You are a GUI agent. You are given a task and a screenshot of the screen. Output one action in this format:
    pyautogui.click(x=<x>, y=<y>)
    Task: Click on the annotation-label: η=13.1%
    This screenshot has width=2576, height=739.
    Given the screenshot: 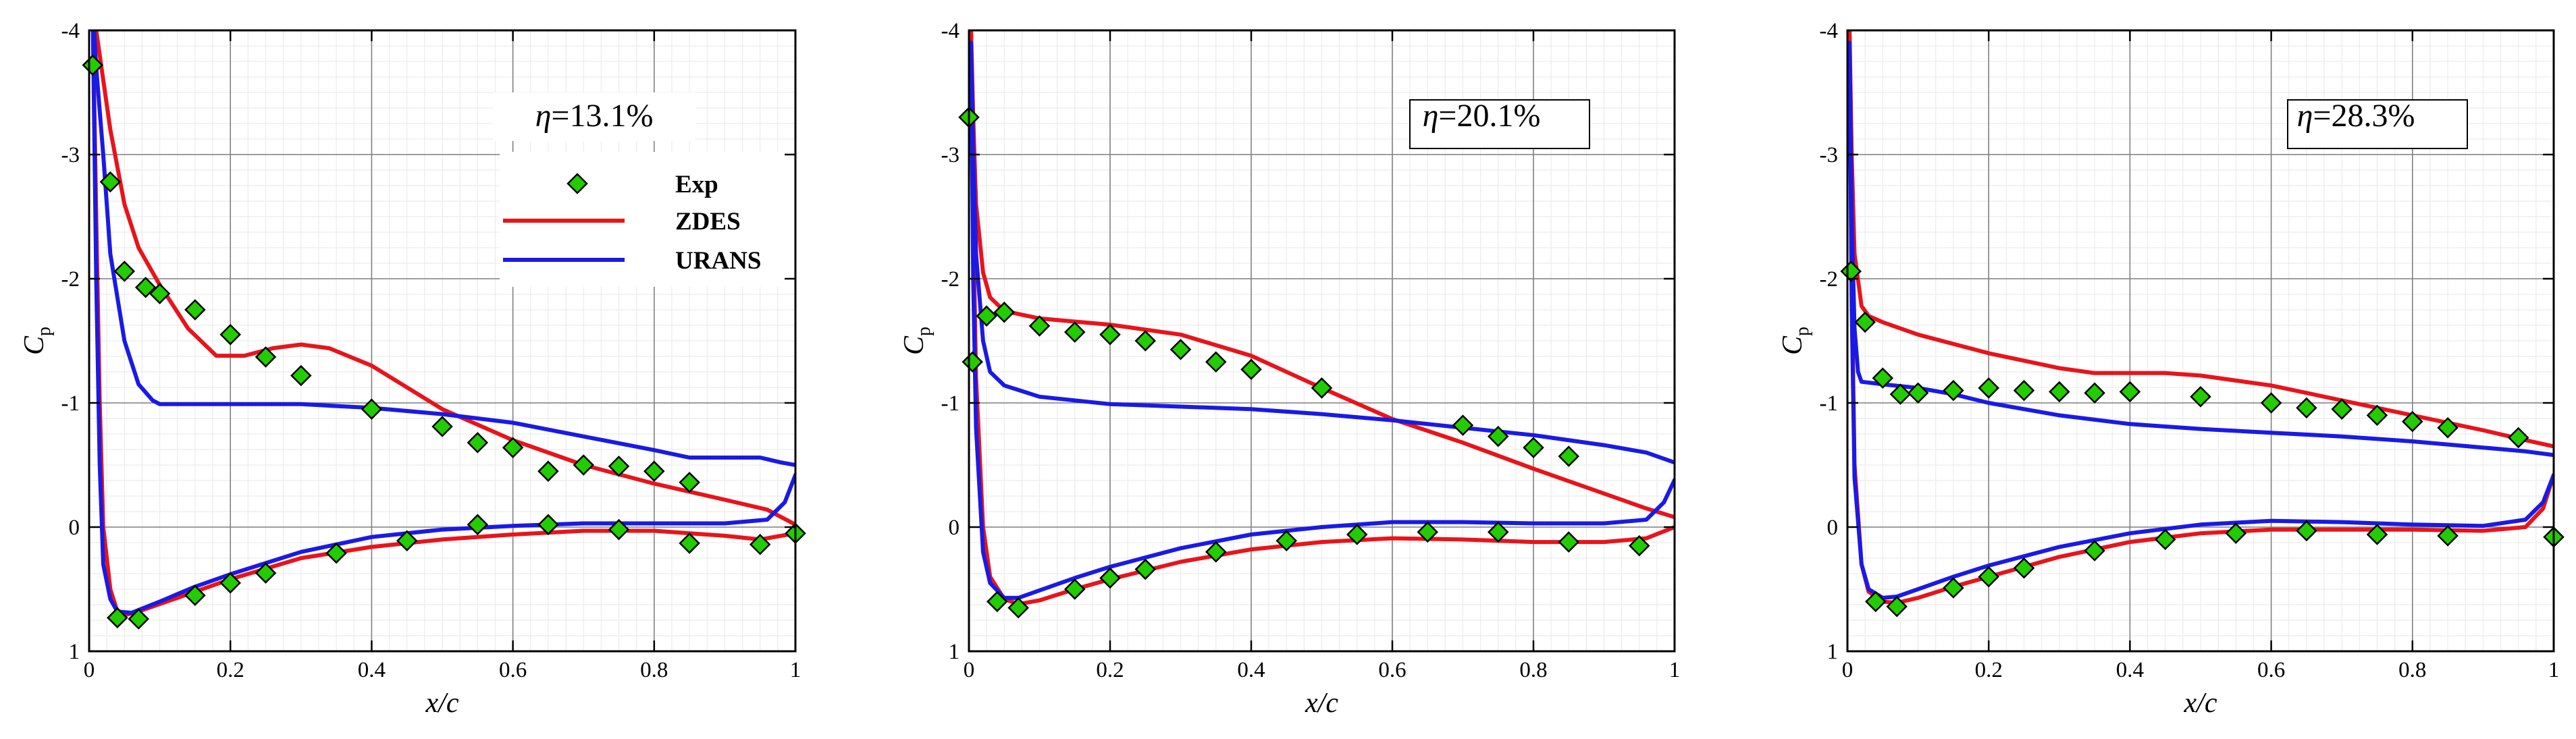 What is the action you would take?
    pyautogui.click(x=594, y=116)
    